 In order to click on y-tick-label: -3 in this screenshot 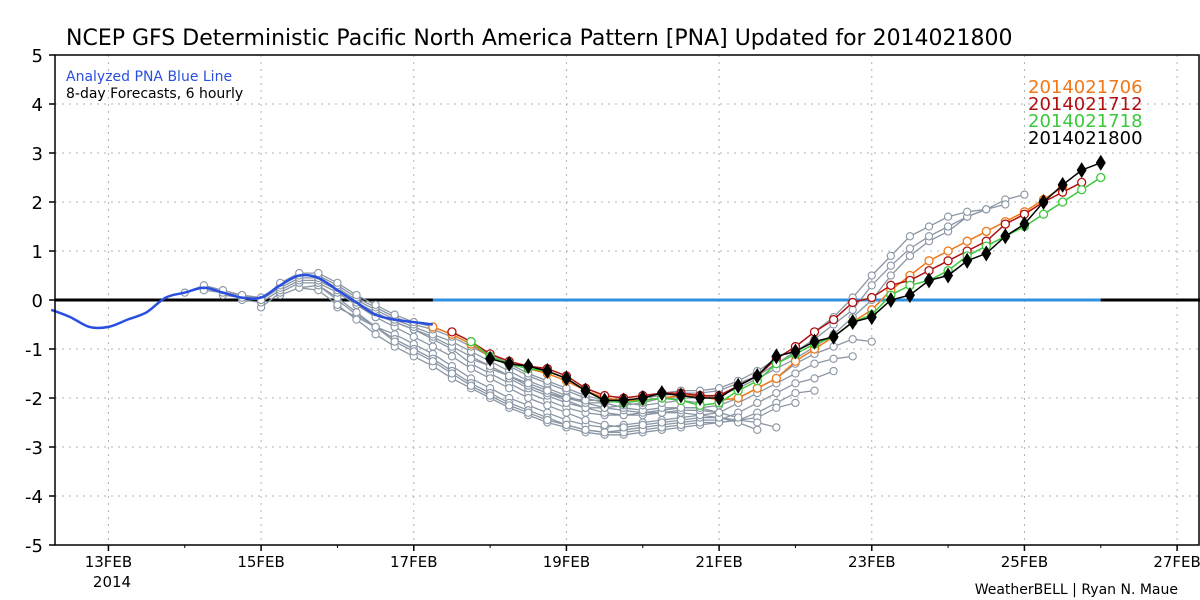, I will do `click(34, 448)`.